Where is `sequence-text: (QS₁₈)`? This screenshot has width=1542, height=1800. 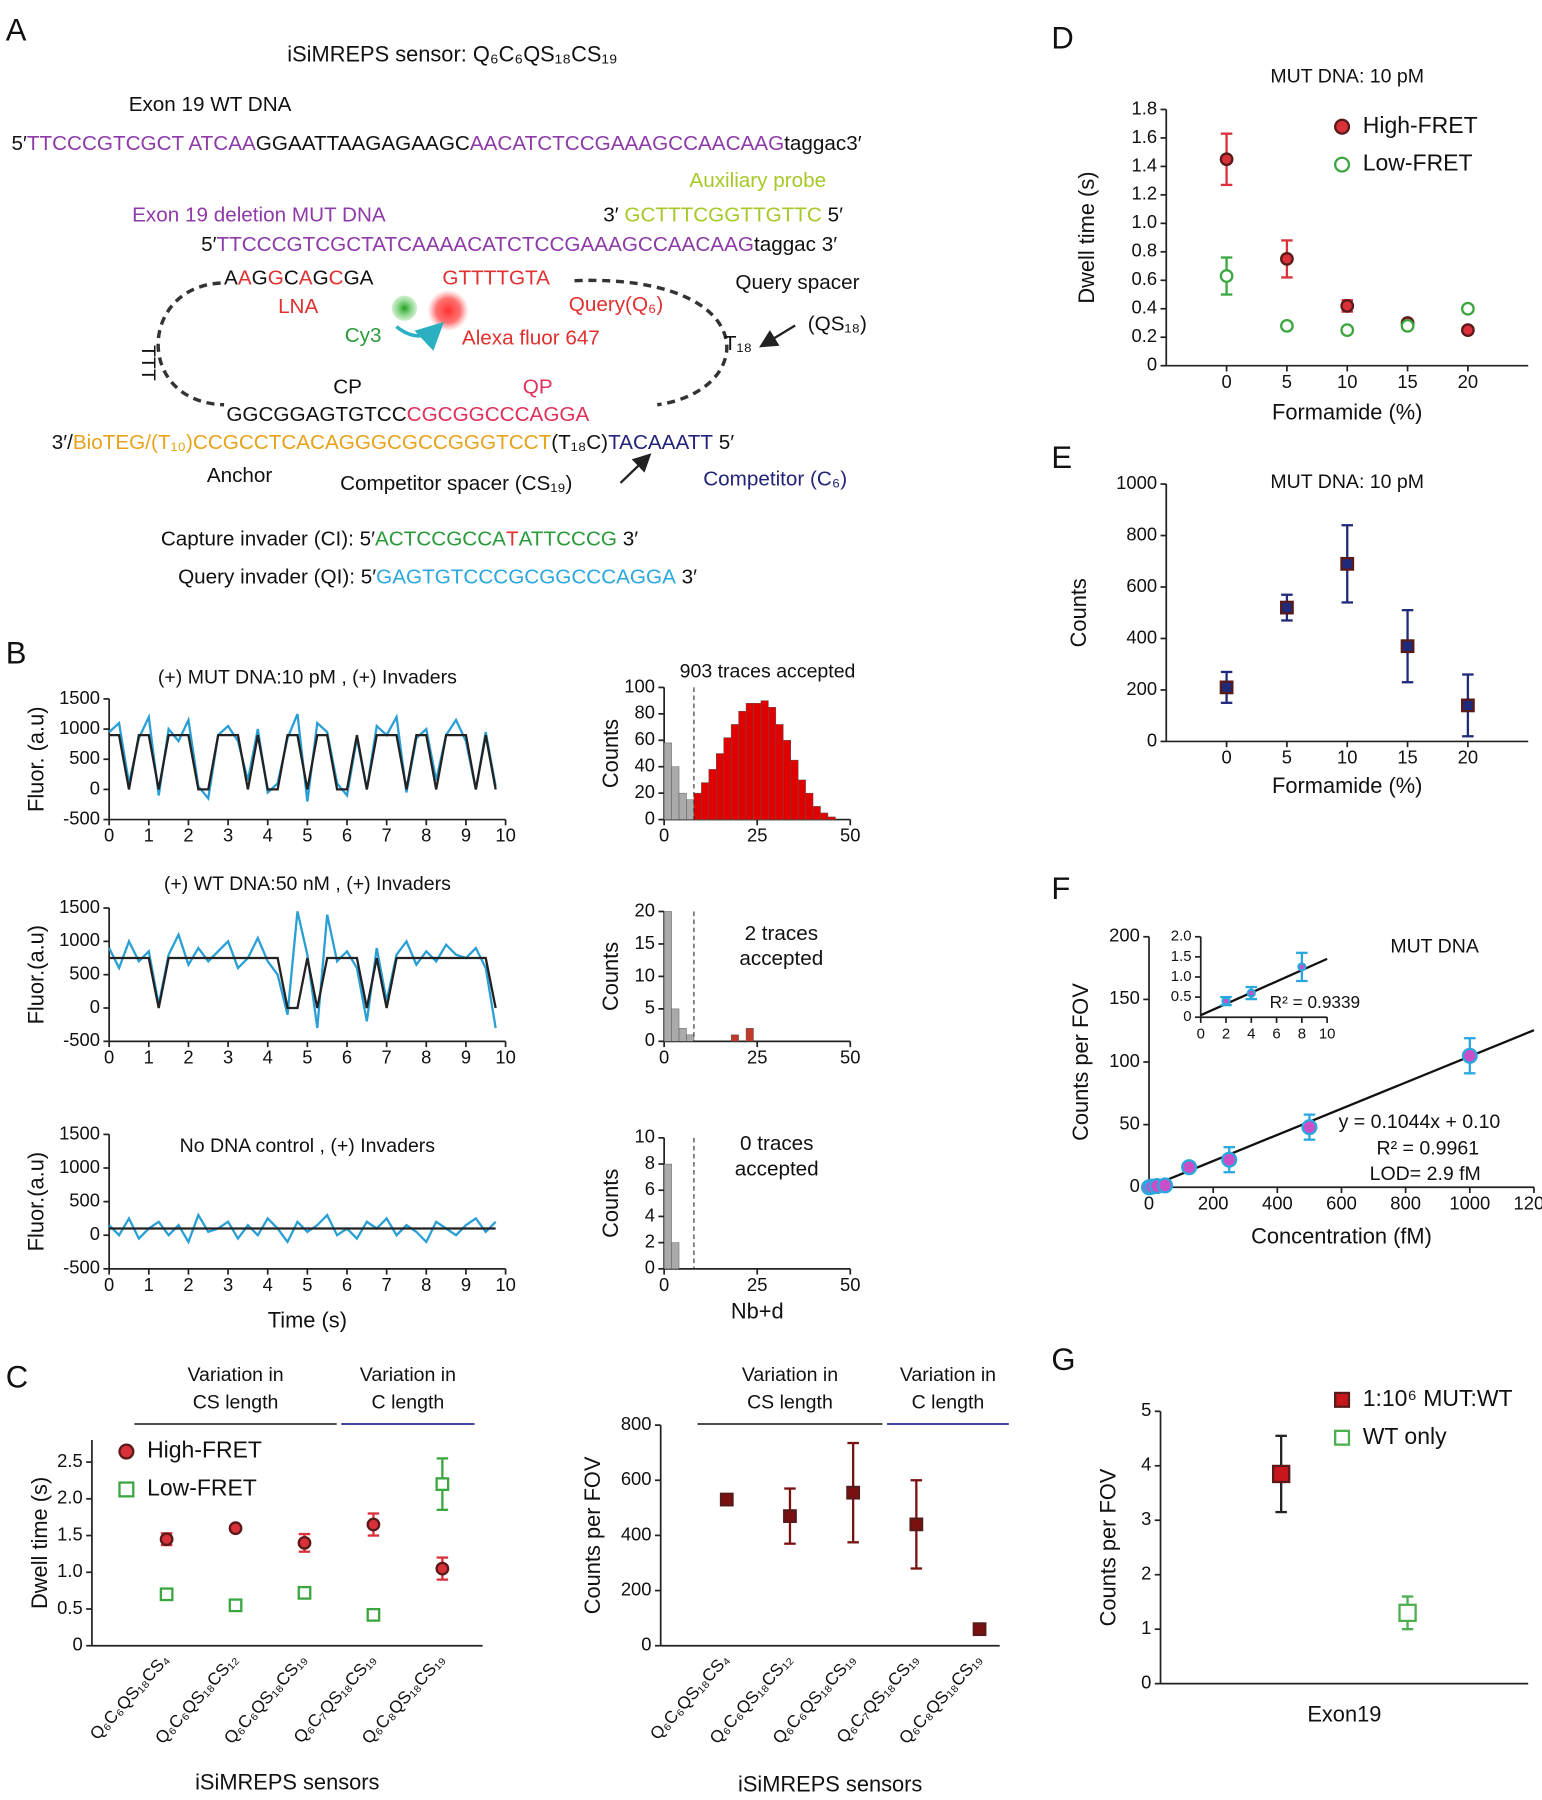
sequence-text: (QS₁₈) is located at coordinates (837, 324).